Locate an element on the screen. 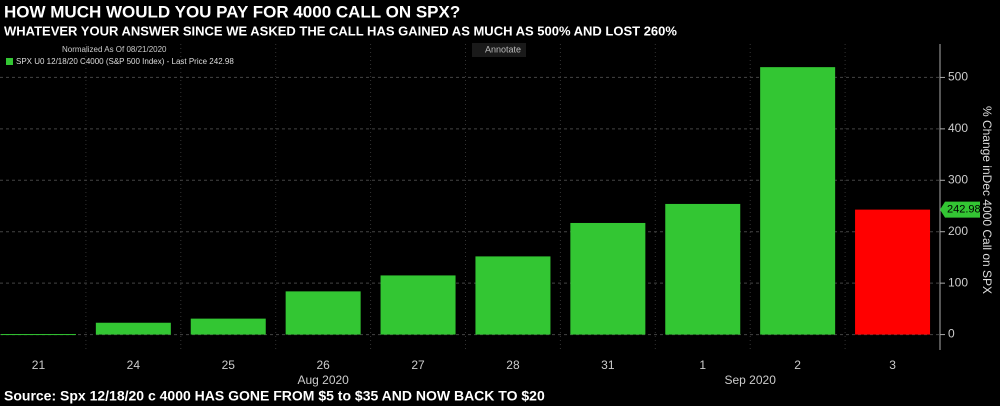  x-group-label: Sep 2020 is located at coordinates (751, 380).